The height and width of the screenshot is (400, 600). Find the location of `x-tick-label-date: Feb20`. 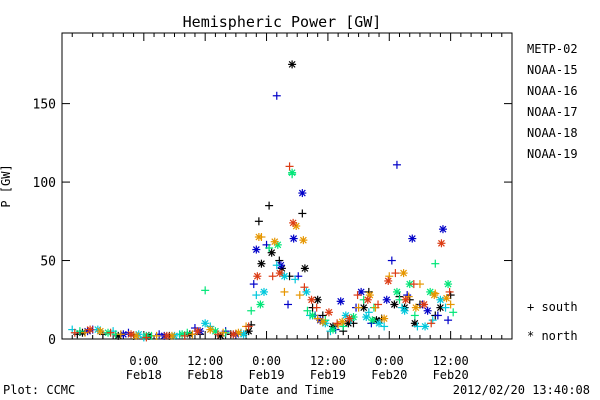

x-tick-label-date: Feb20 is located at coordinates (389, 375).